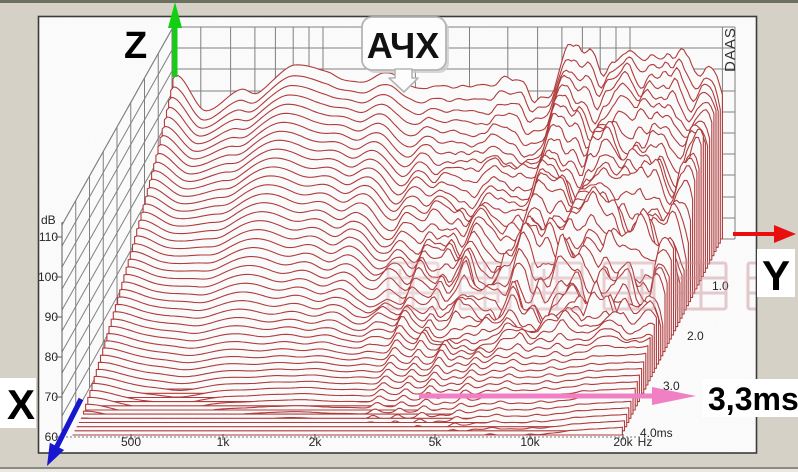 This screenshot has width=798, height=472. Describe the element at coordinates (21, 404) in the screenshot. I see `svg-text: X` at that location.